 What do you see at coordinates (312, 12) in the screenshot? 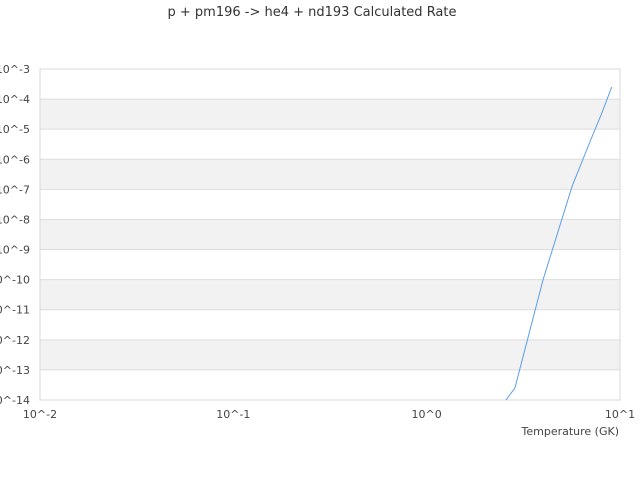
I see `chart-title: p + pm196 -> he4 + nd193 Calculated Rate` at bounding box center [312, 12].